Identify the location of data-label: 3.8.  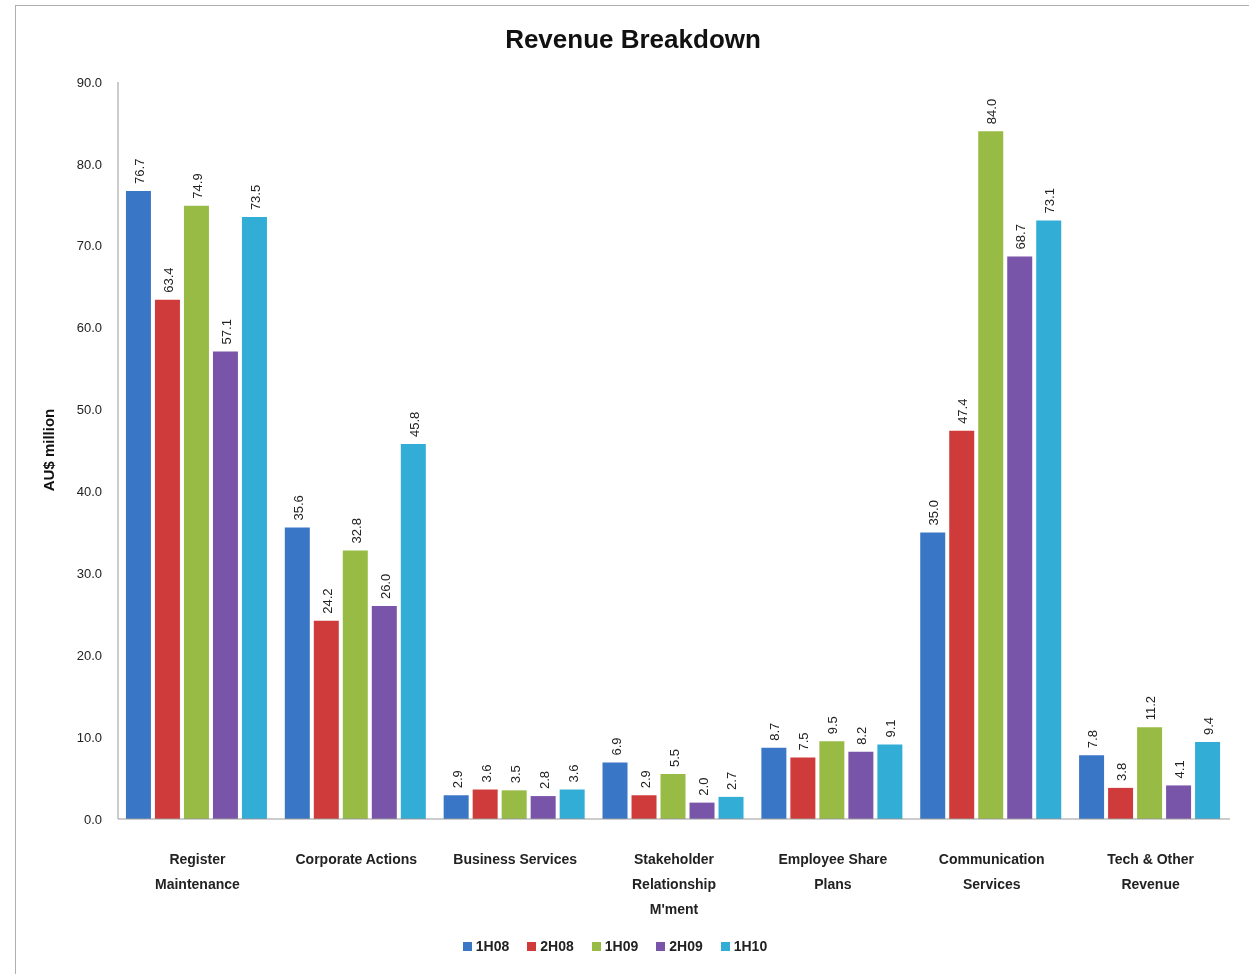
(1122, 771).